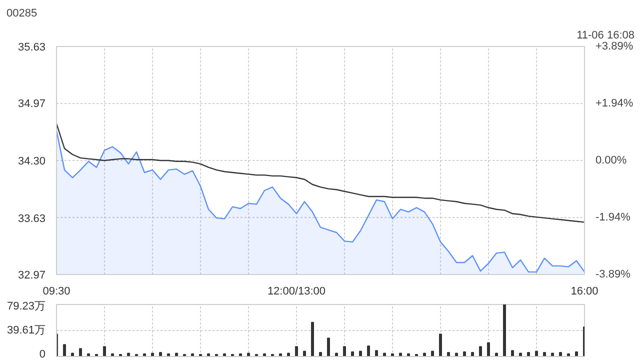 Image resolution: width=640 pixels, height=360 pixels. Describe the element at coordinates (605, 36) in the screenshot. I see `text: 11-06 16:08` at that location.